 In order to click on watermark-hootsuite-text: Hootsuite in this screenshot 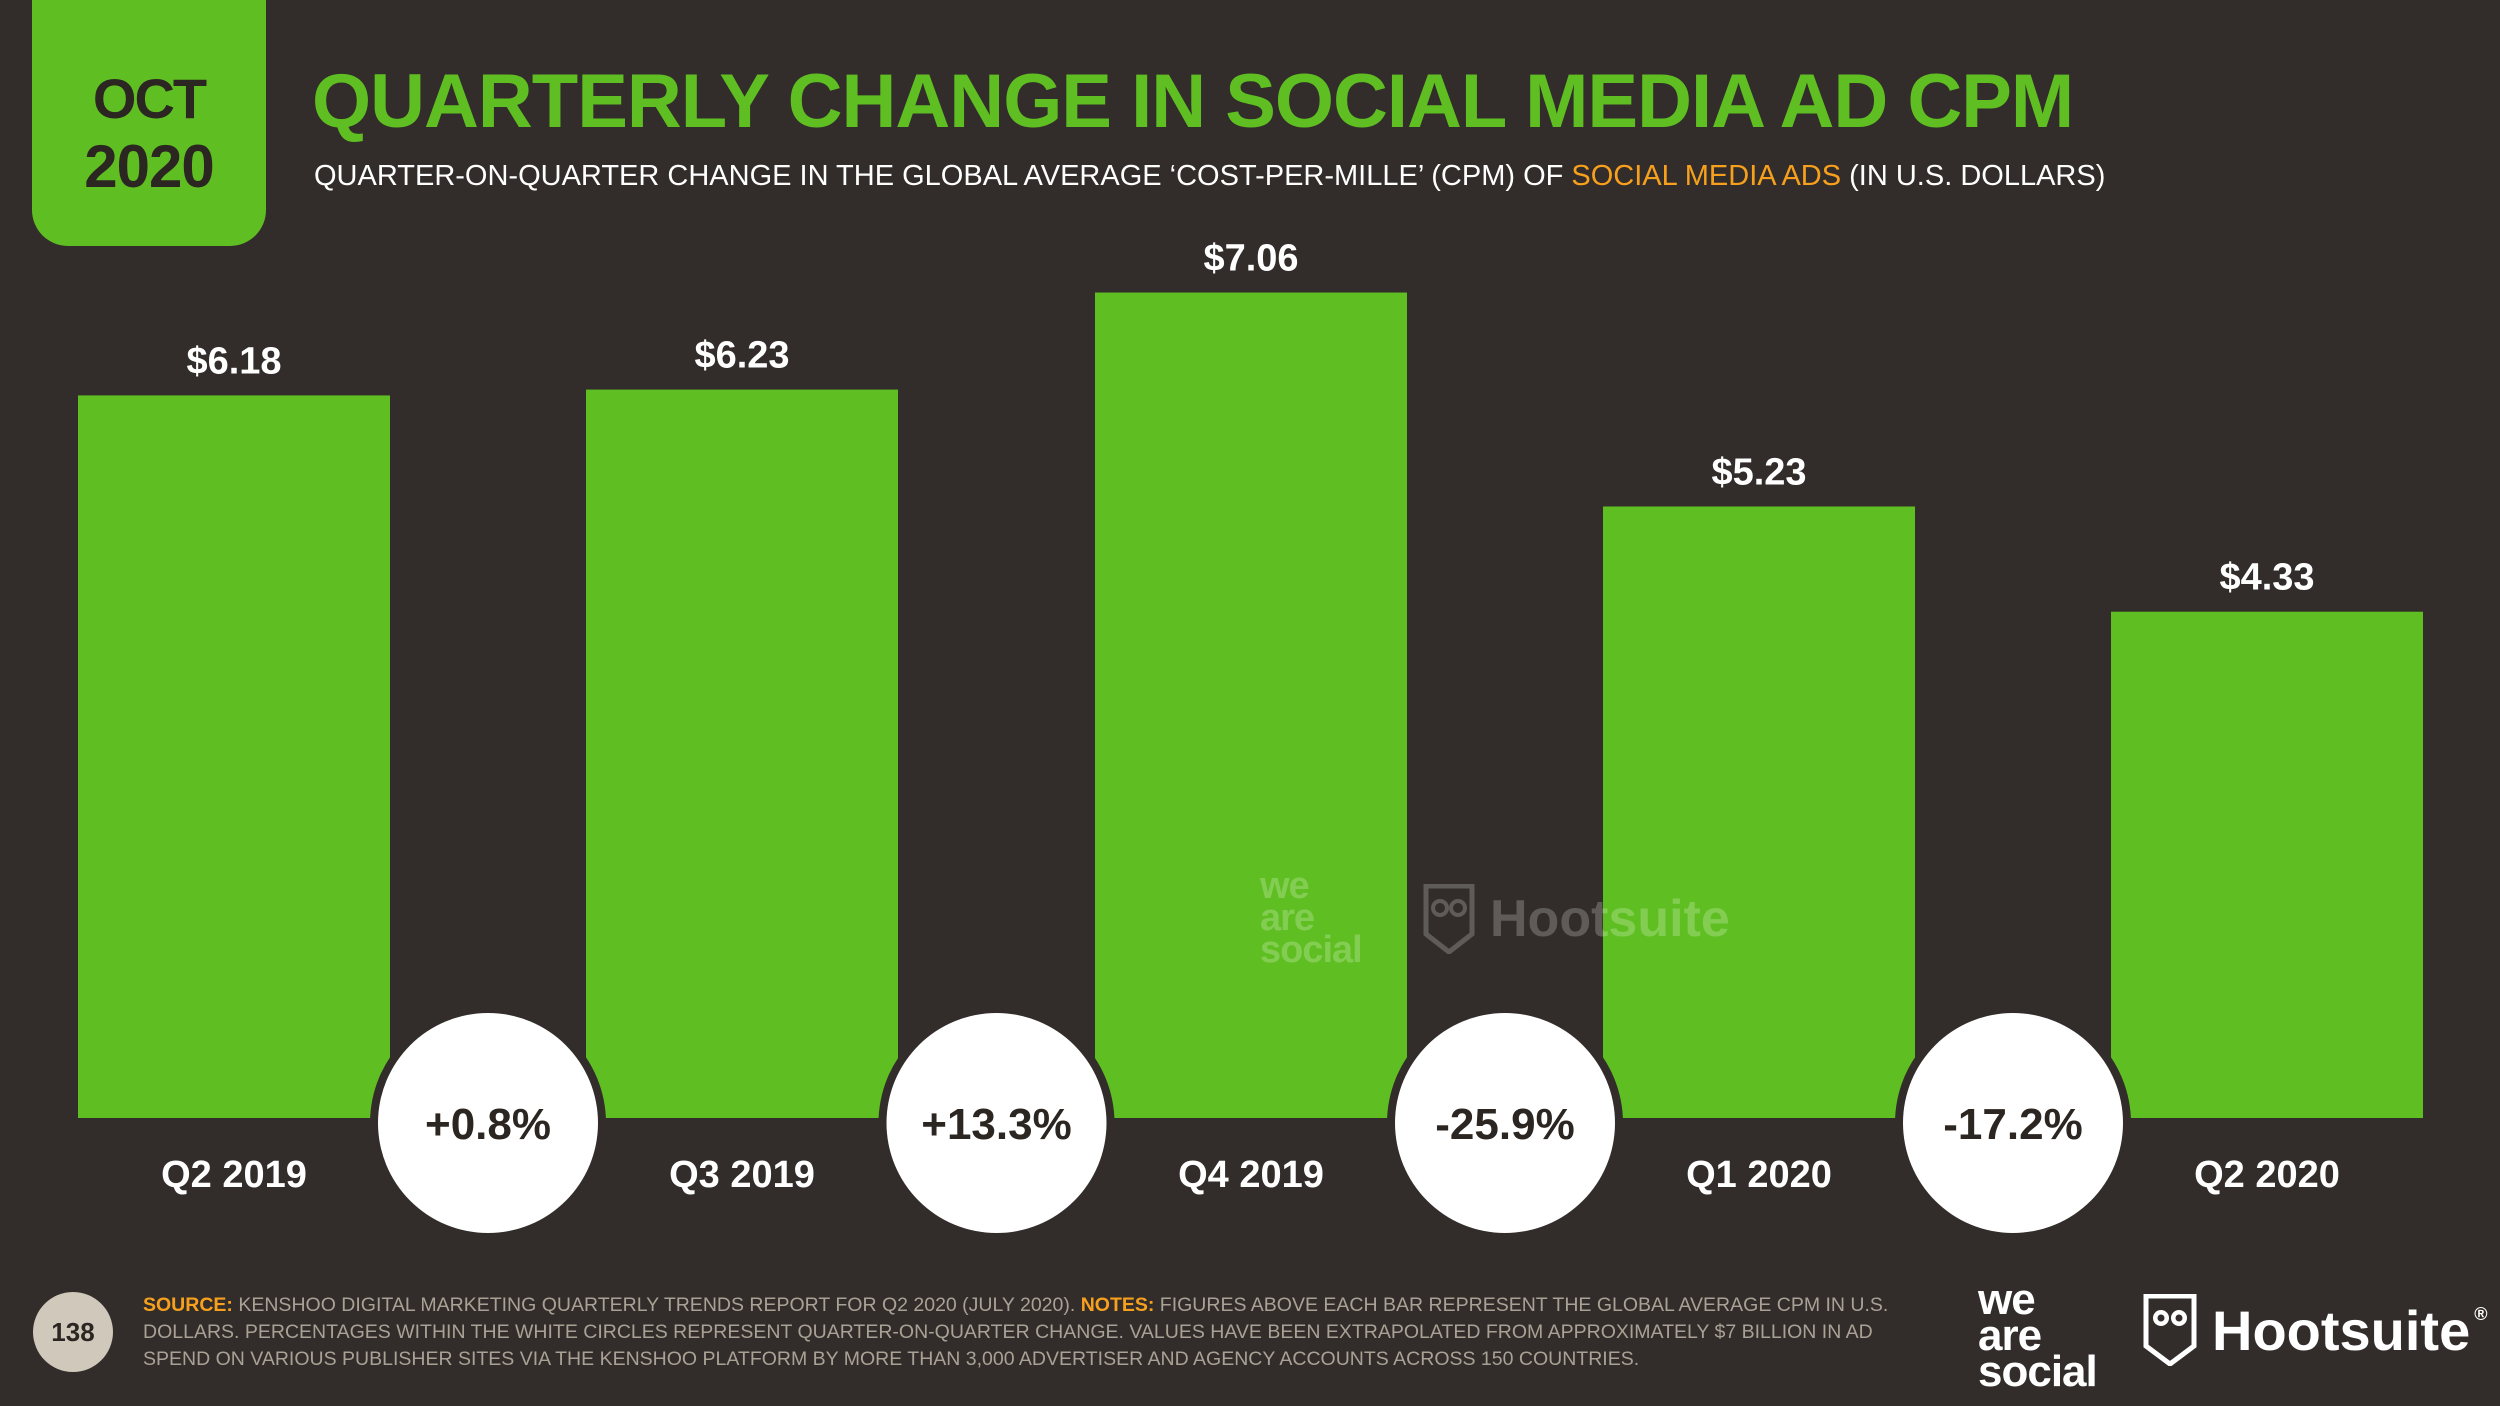, I will do `click(1610, 919)`.